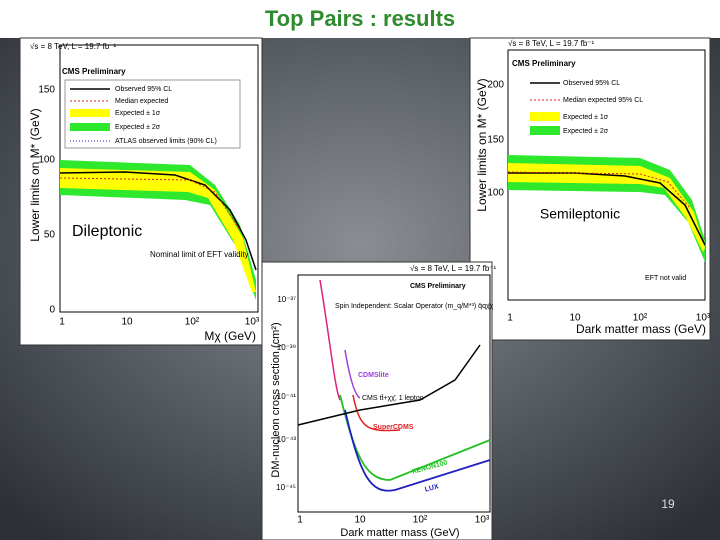 This screenshot has height=540, width=720. I want to click on note: Nominal limit of EFT validity, so click(199, 254).